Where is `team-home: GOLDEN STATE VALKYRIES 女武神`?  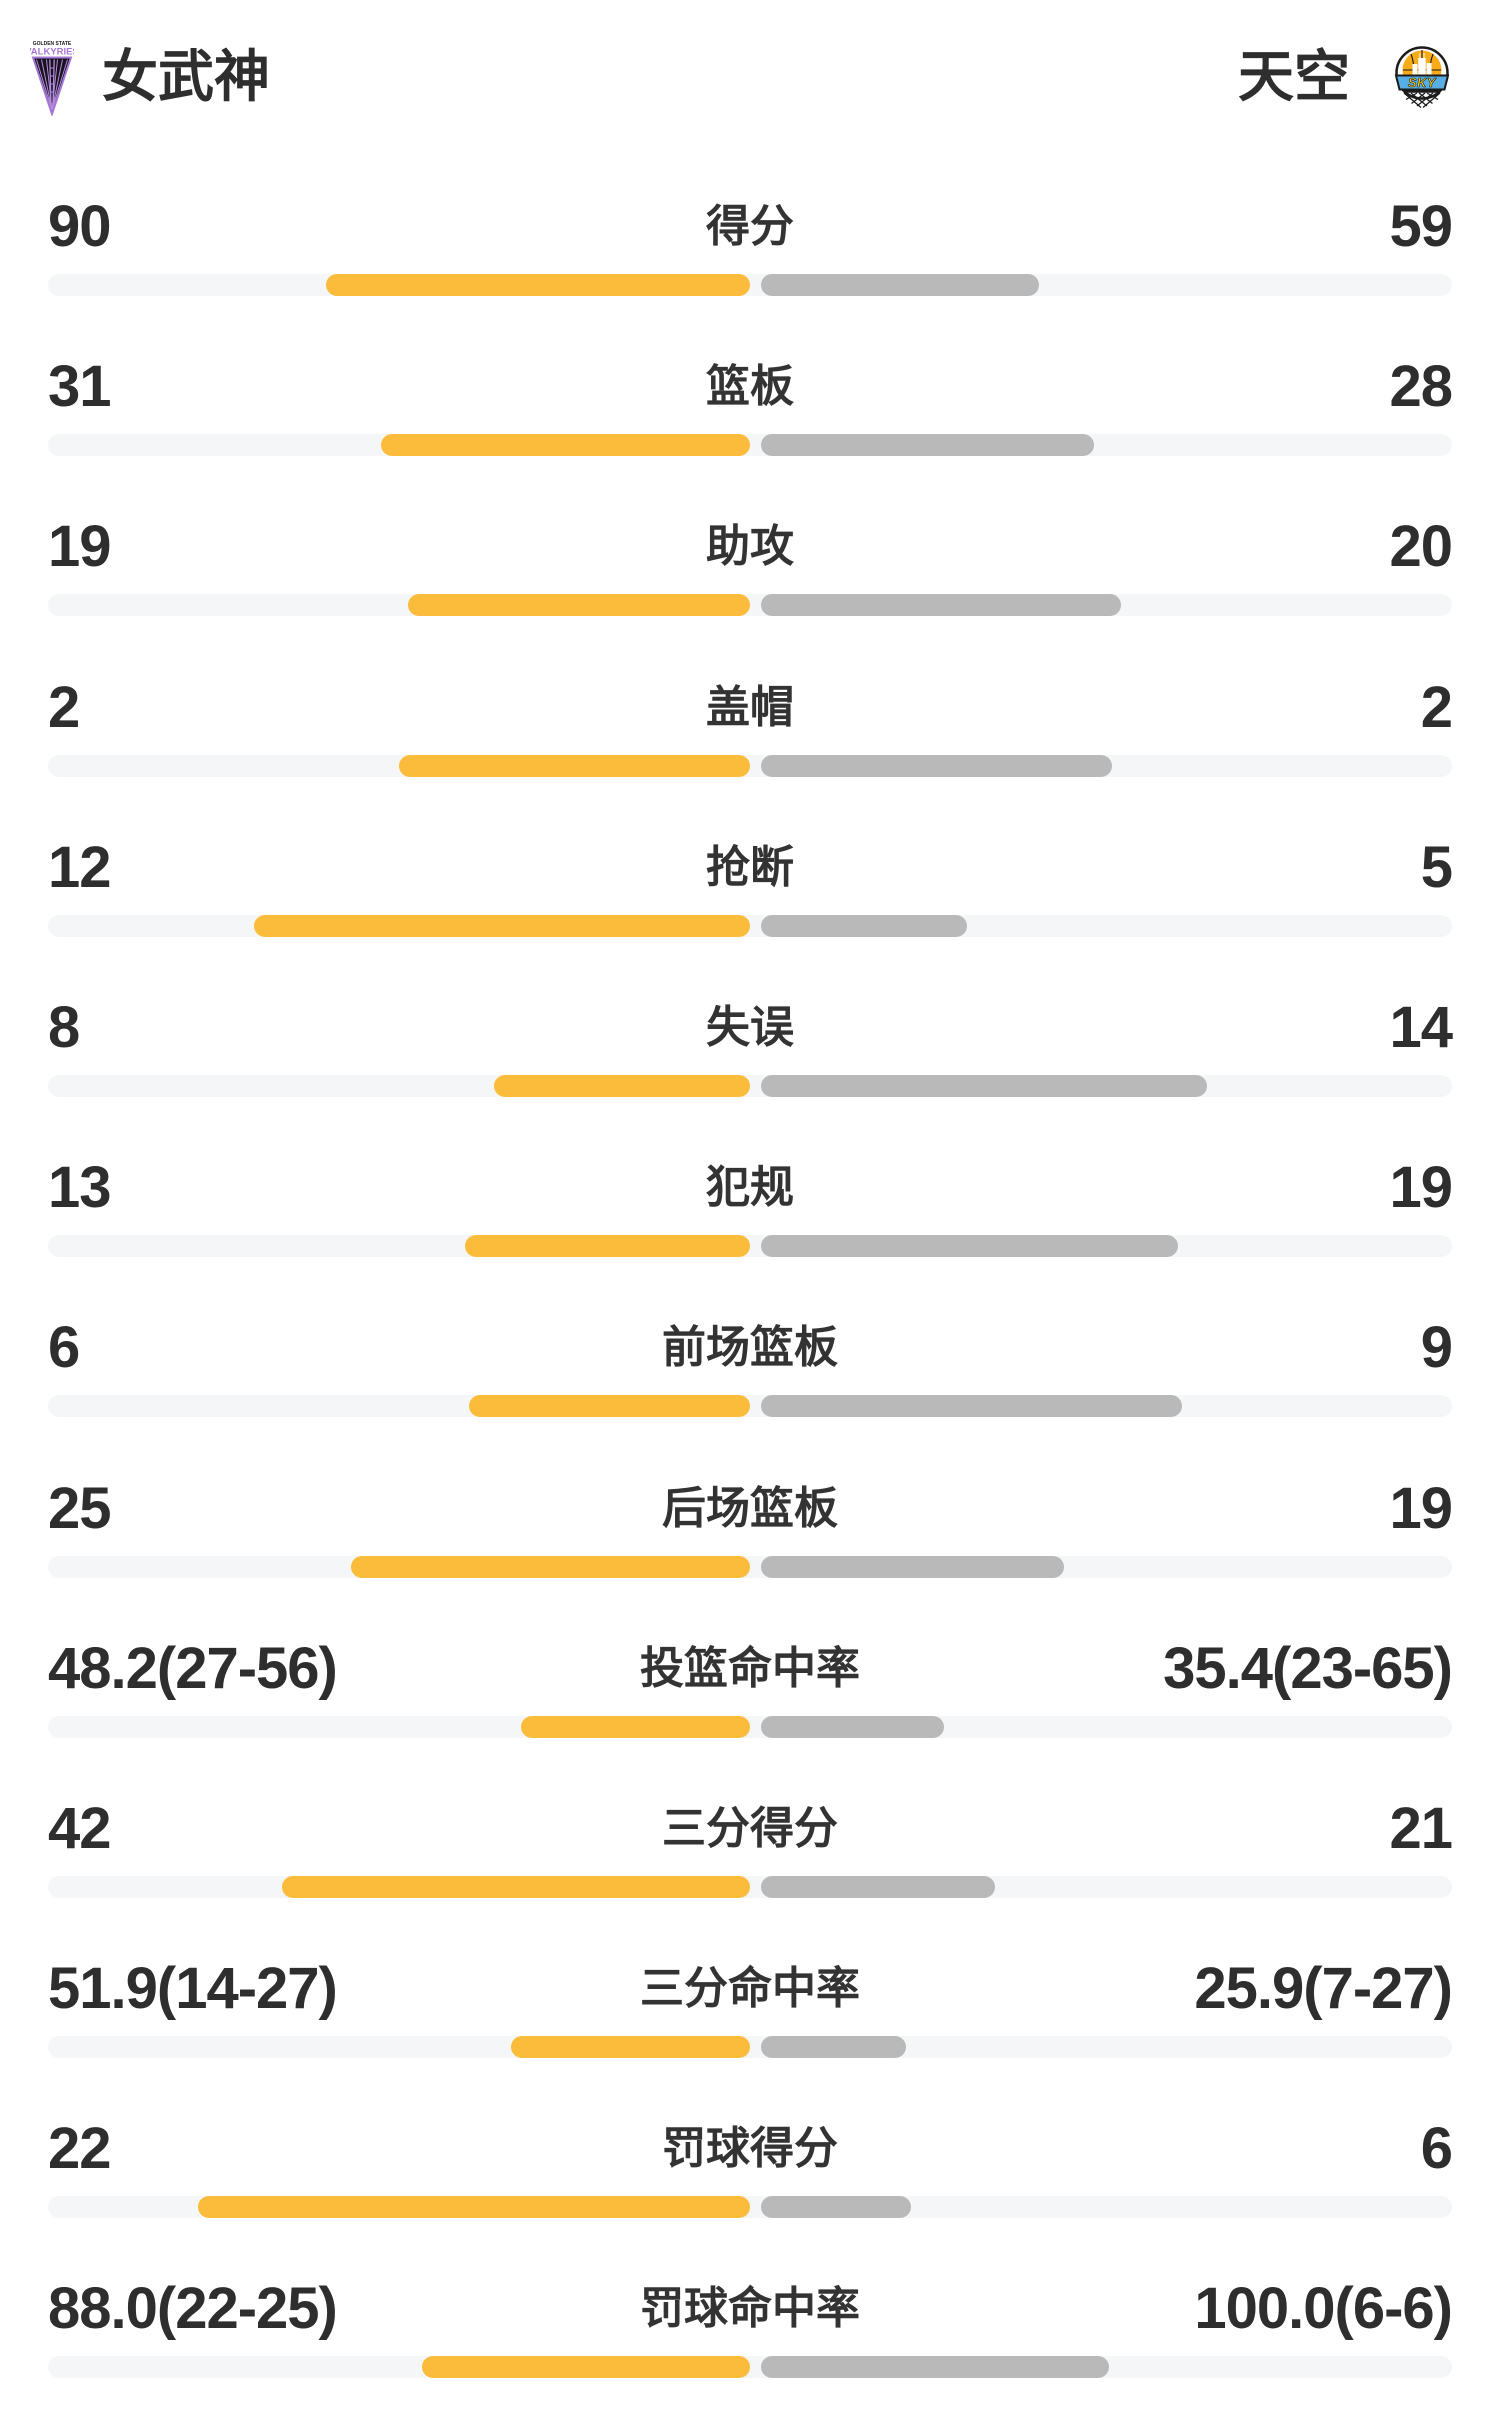 team-home: GOLDEN STATE VALKYRIES 女武神 is located at coordinates (150, 77).